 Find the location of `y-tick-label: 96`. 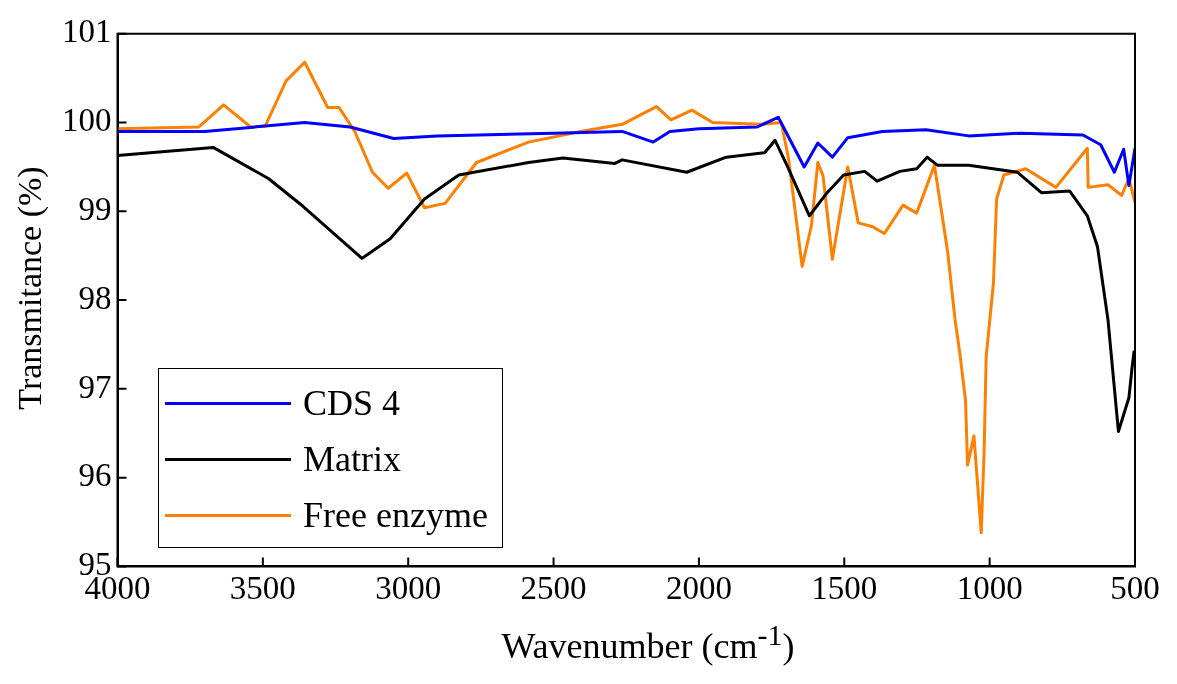

y-tick-label: 96 is located at coordinates (95, 475).